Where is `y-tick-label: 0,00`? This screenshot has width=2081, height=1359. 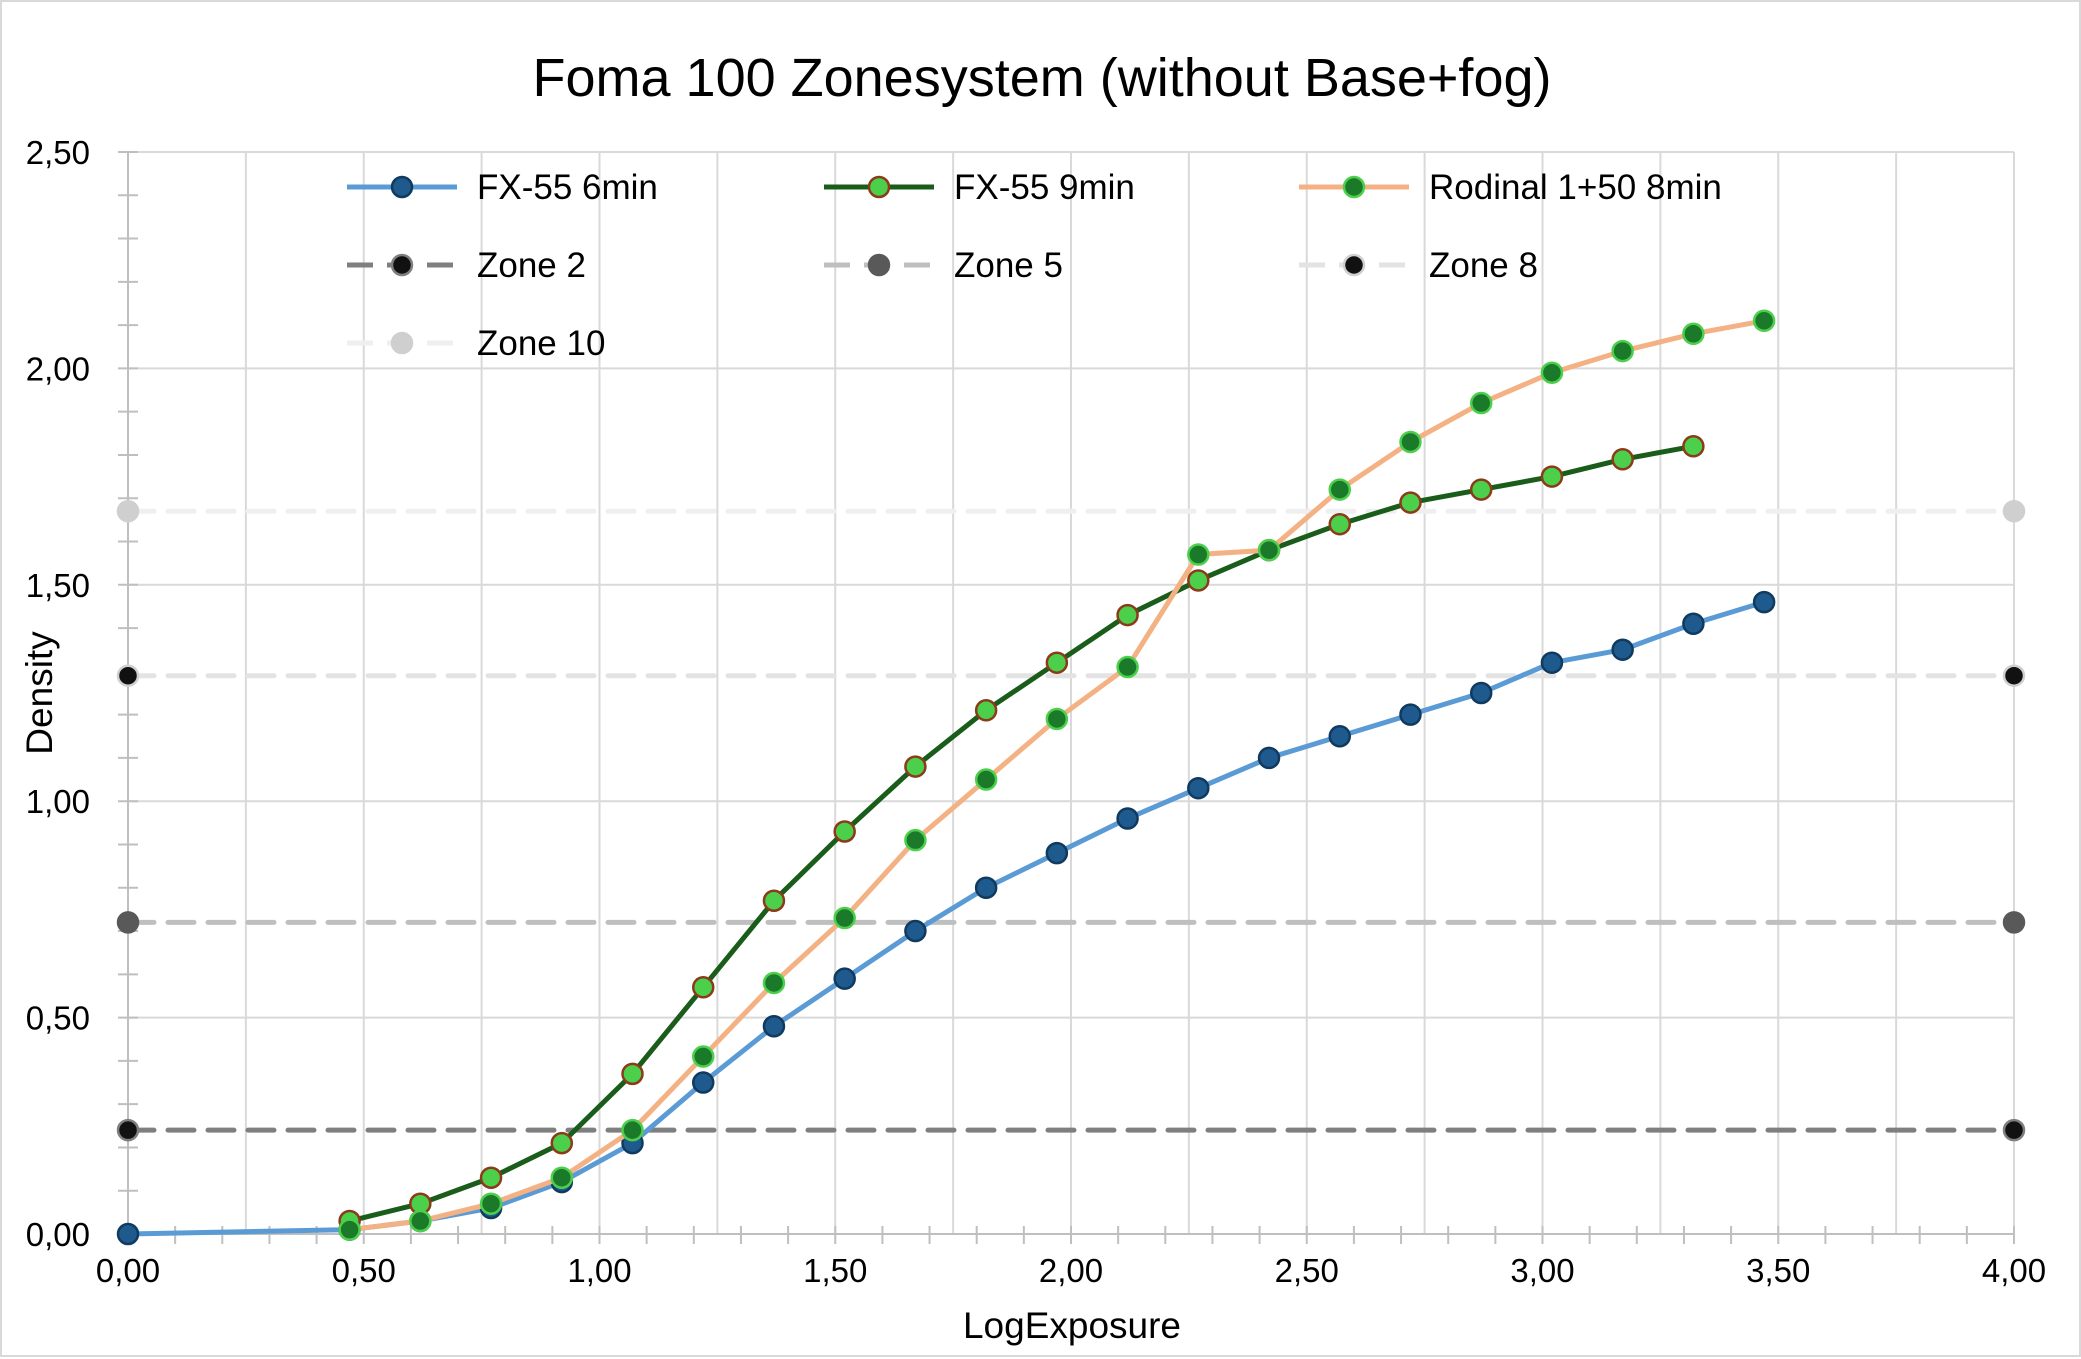 y-tick-label: 0,00 is located at coordinates (58, 1234).